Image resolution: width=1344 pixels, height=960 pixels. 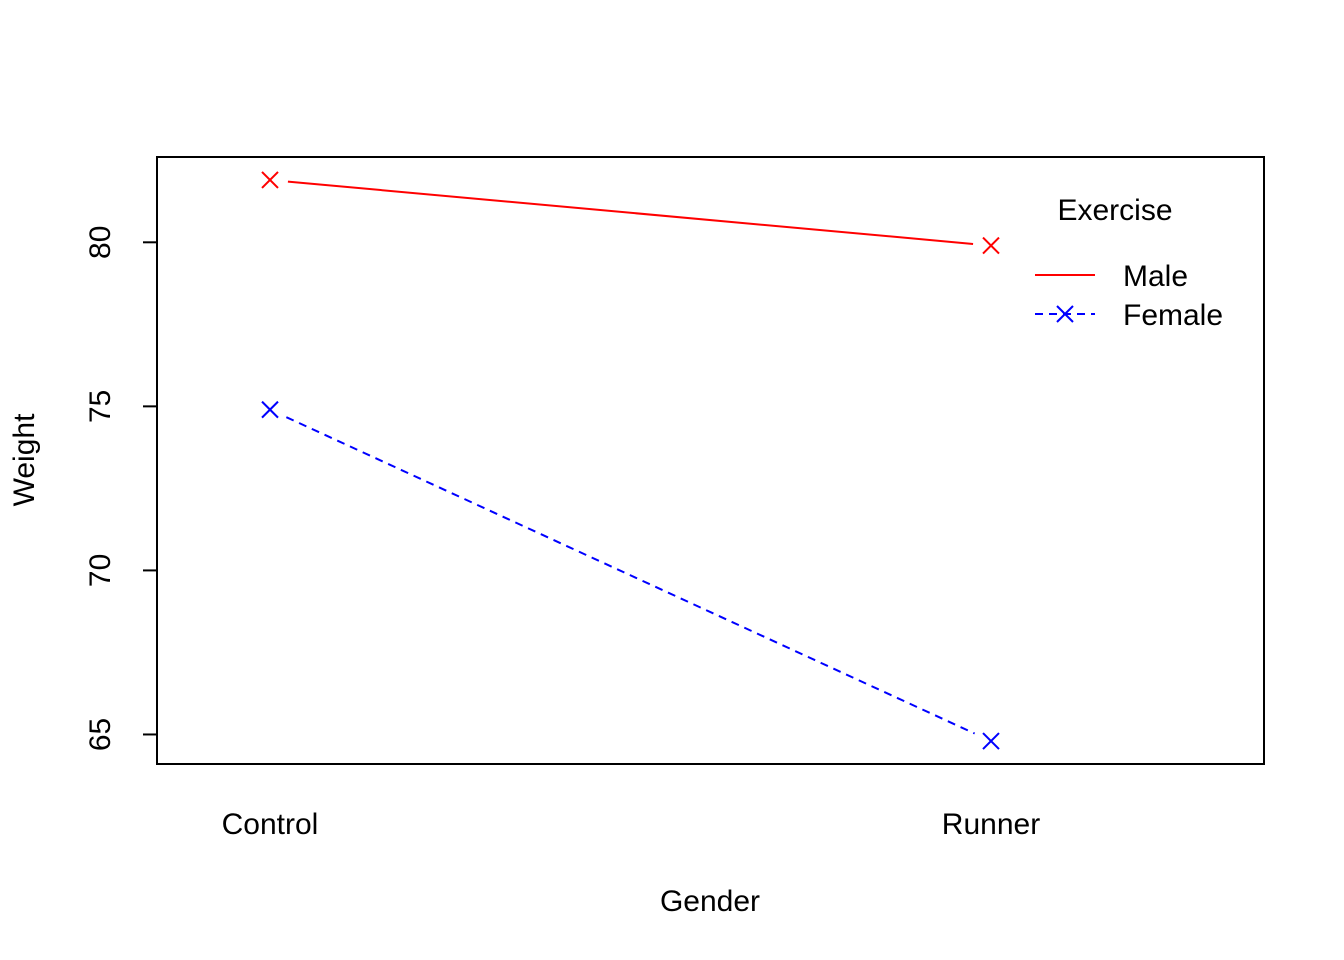 What do you see at coordinates (100, 570) in the screenshot?
I see `y-tick-label: 70` at bounding box center [100, 570].